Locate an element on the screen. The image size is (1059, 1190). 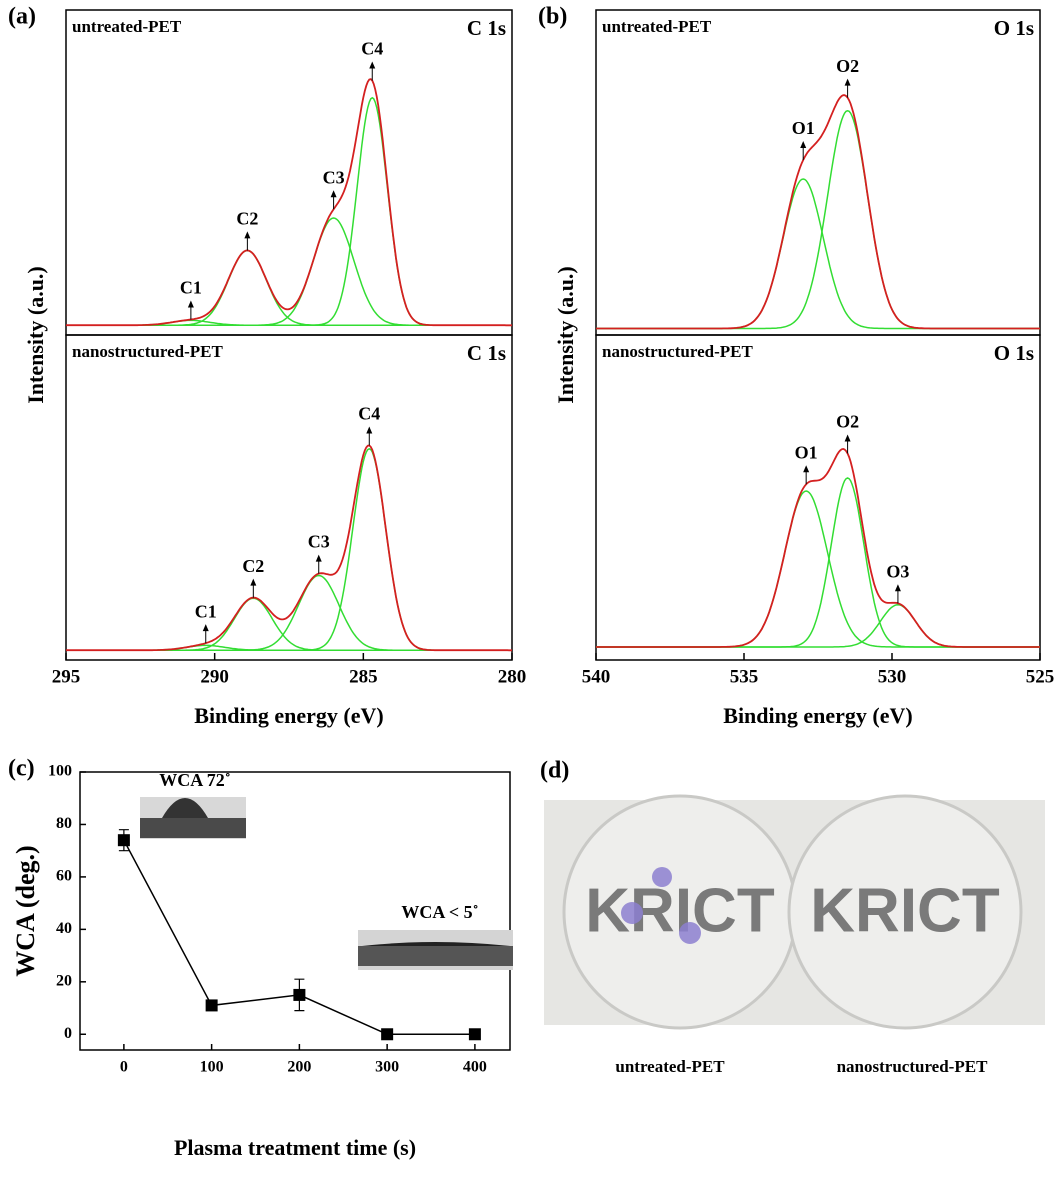
photo-caption: nanostructured-PET is located at coordinates (912, 1066).